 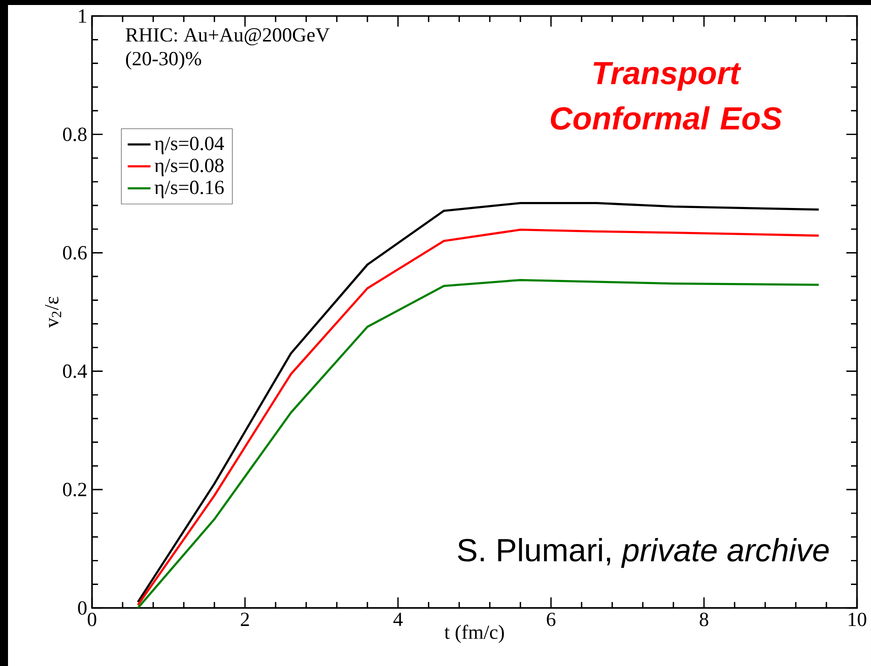 What do you see at coordinates (75, 371) in the screenshot?
I see `y-tick-label: 0.4` at bounding box center [75, 371].